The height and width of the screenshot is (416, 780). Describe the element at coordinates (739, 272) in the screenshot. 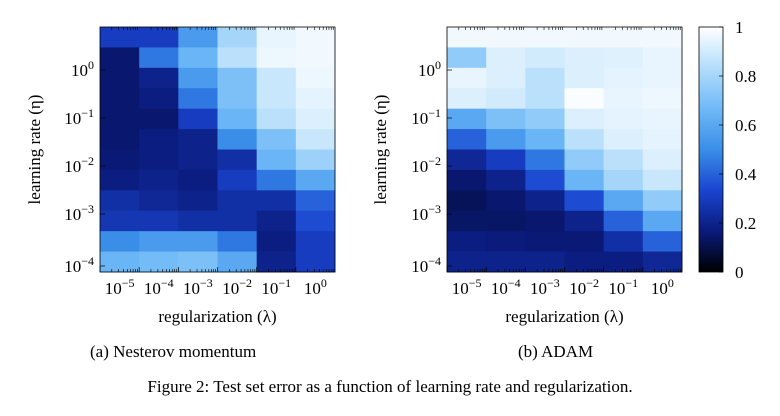

I see `colorbar-tick-label: 0` at that location.